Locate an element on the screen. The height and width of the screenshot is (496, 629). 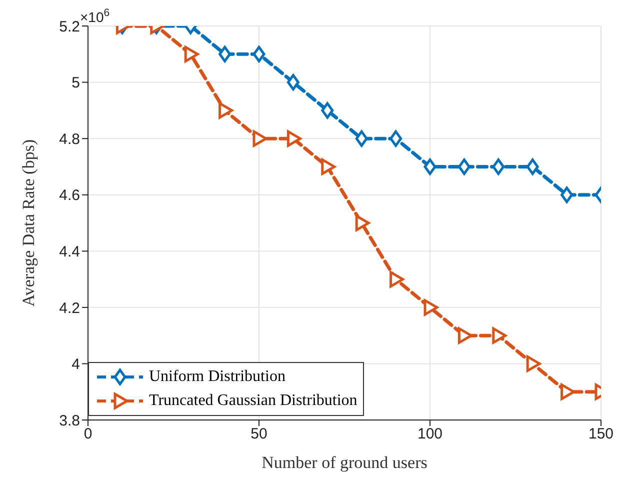
x-tick-label: 50 is located at coordinates (259, 434).